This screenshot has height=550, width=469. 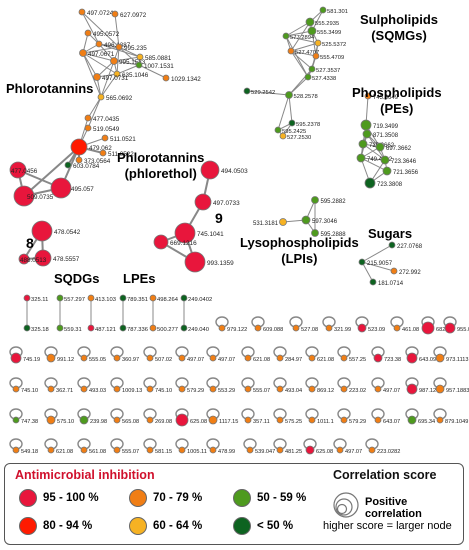 I want to click on node-label: 987.12, so click(x=427, y=391).